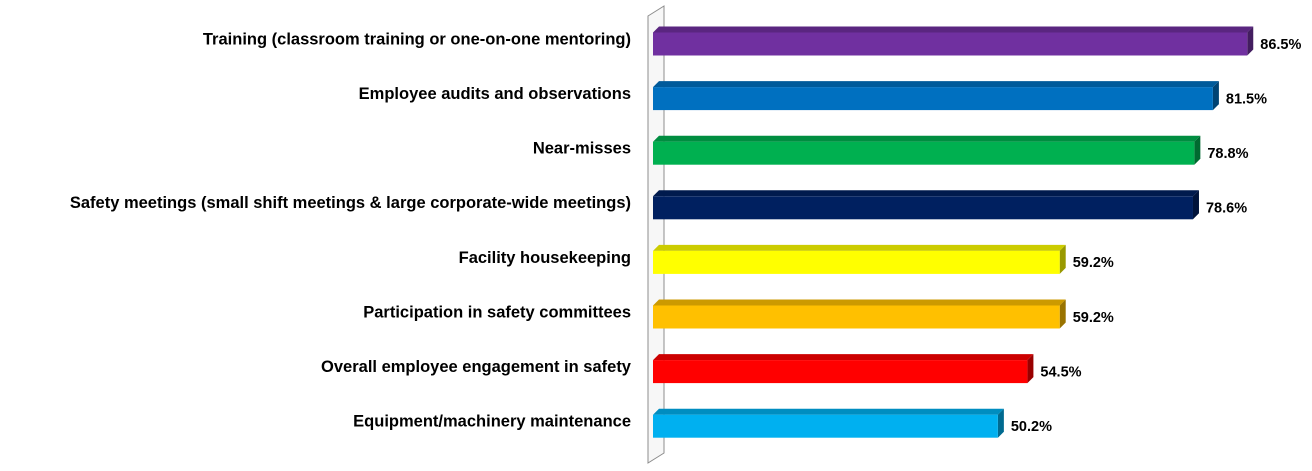 This screenshot has height=471, width=1312. I want to click on category-label: Participation in safety committees, so click(497, 312).